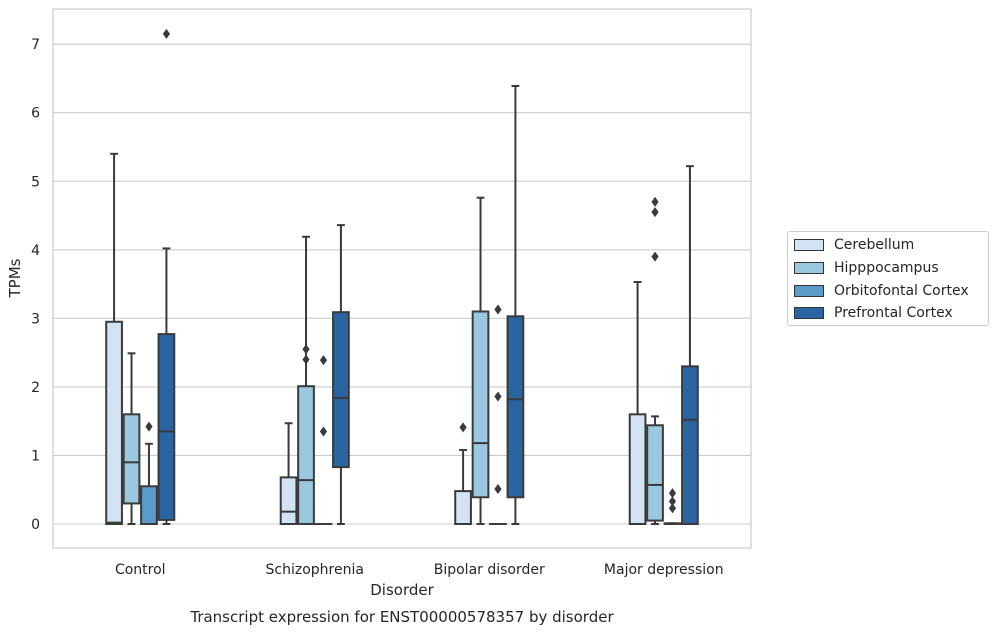 The height and width of the screenshot is (634, 999). I want to click on legend-label: Cerebellum, so click(874, 245).